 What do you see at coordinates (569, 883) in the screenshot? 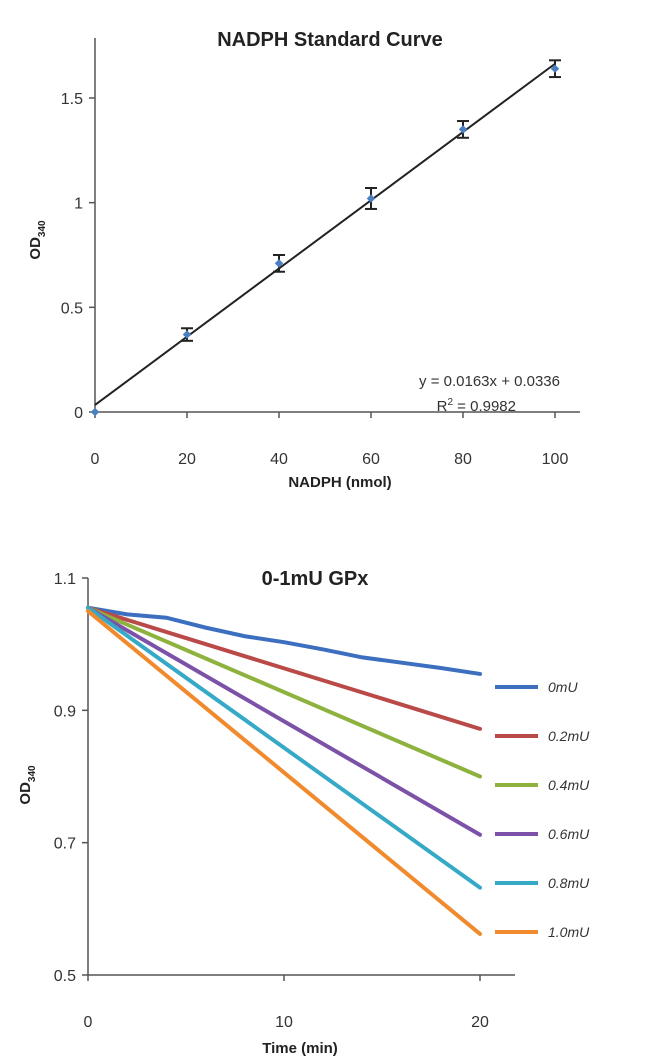
I see `legend-label: 0.8mU` at bounding box center [569, 883].